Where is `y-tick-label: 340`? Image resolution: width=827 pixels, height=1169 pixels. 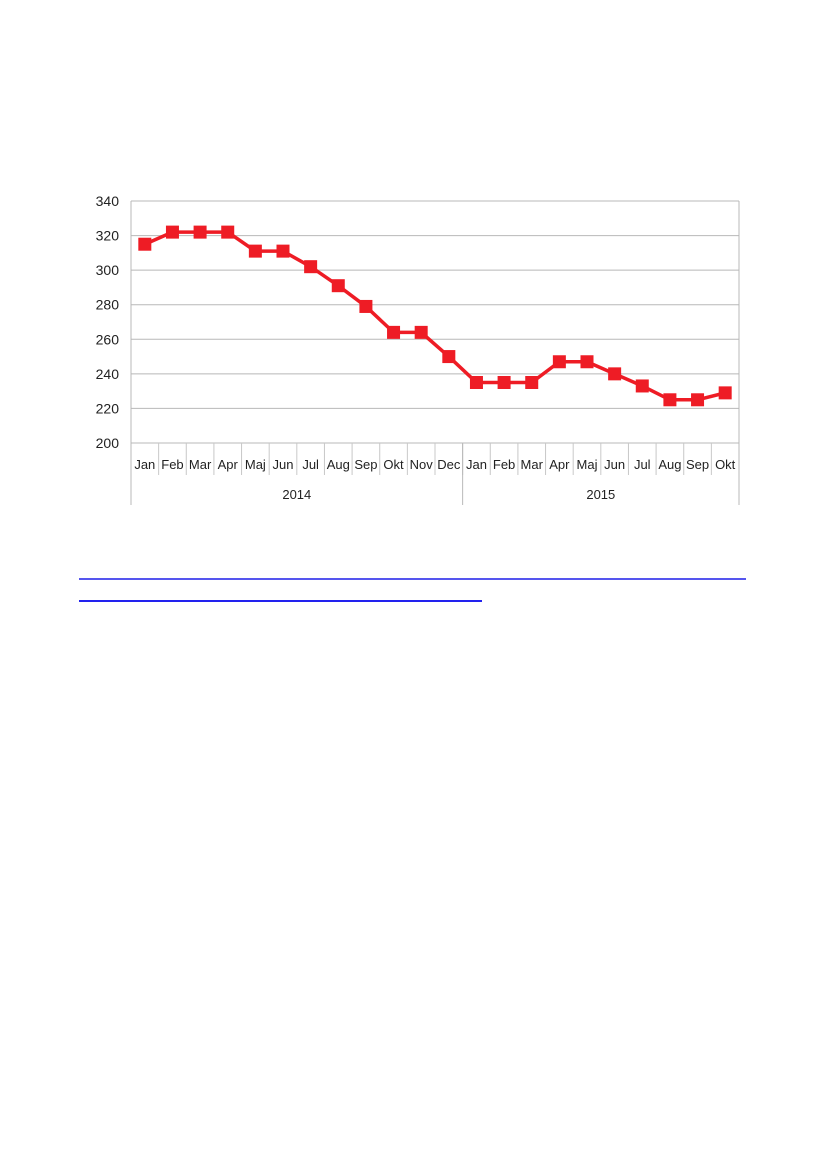 y-tick-label: 340 is located at coordinates (108, 201).